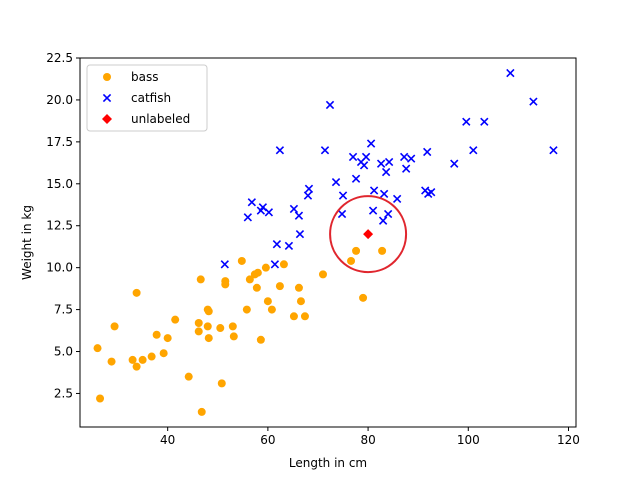 This screenshot has width=640, height=480. What do you see at coordinates (144, 77) in the screenshot?
I see `legend-label: bass` at bounding box center [144, 77].